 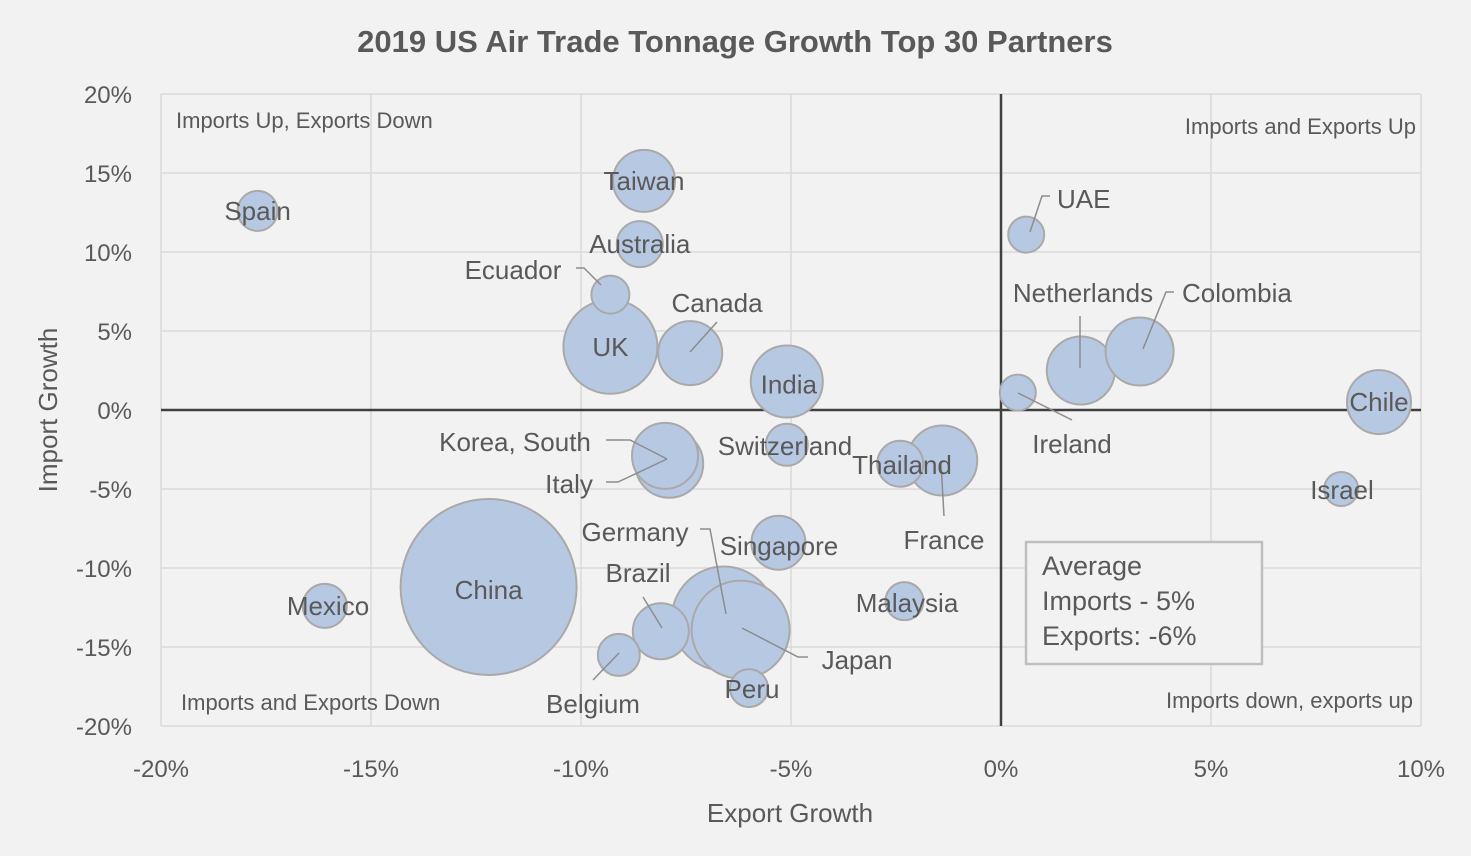 I want to click on bubble-japan, so click(x=740, y=629).